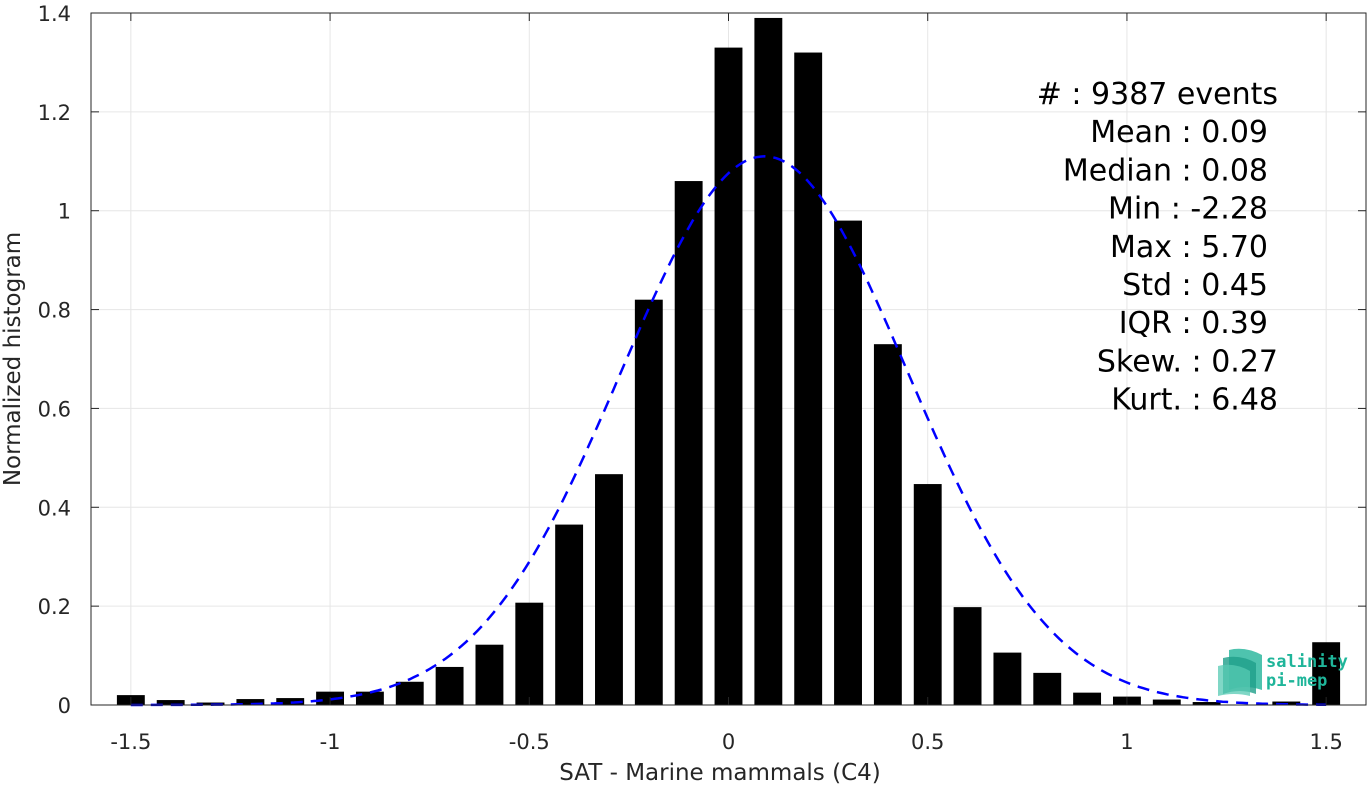  I want to click on logo-text-line2: pi-mep, so click(1296, 681).